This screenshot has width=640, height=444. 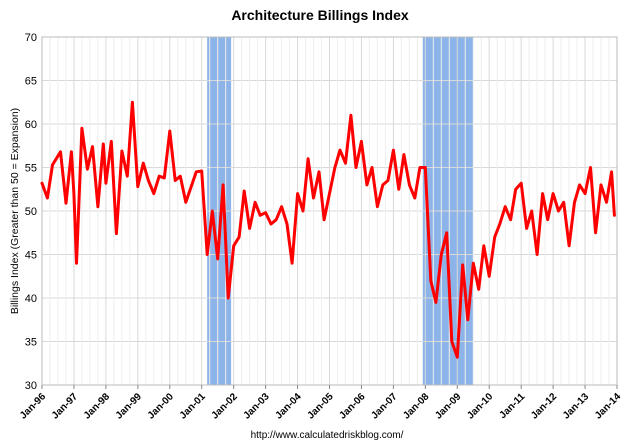 I want to click on y-tick-label: 30, so click(x=31, y=386).